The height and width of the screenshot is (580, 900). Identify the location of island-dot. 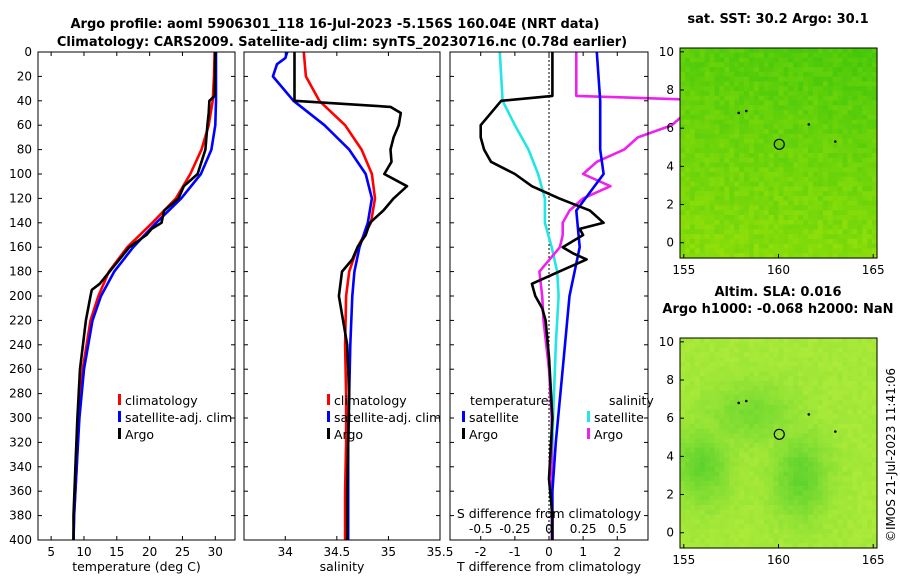
(809, 414).